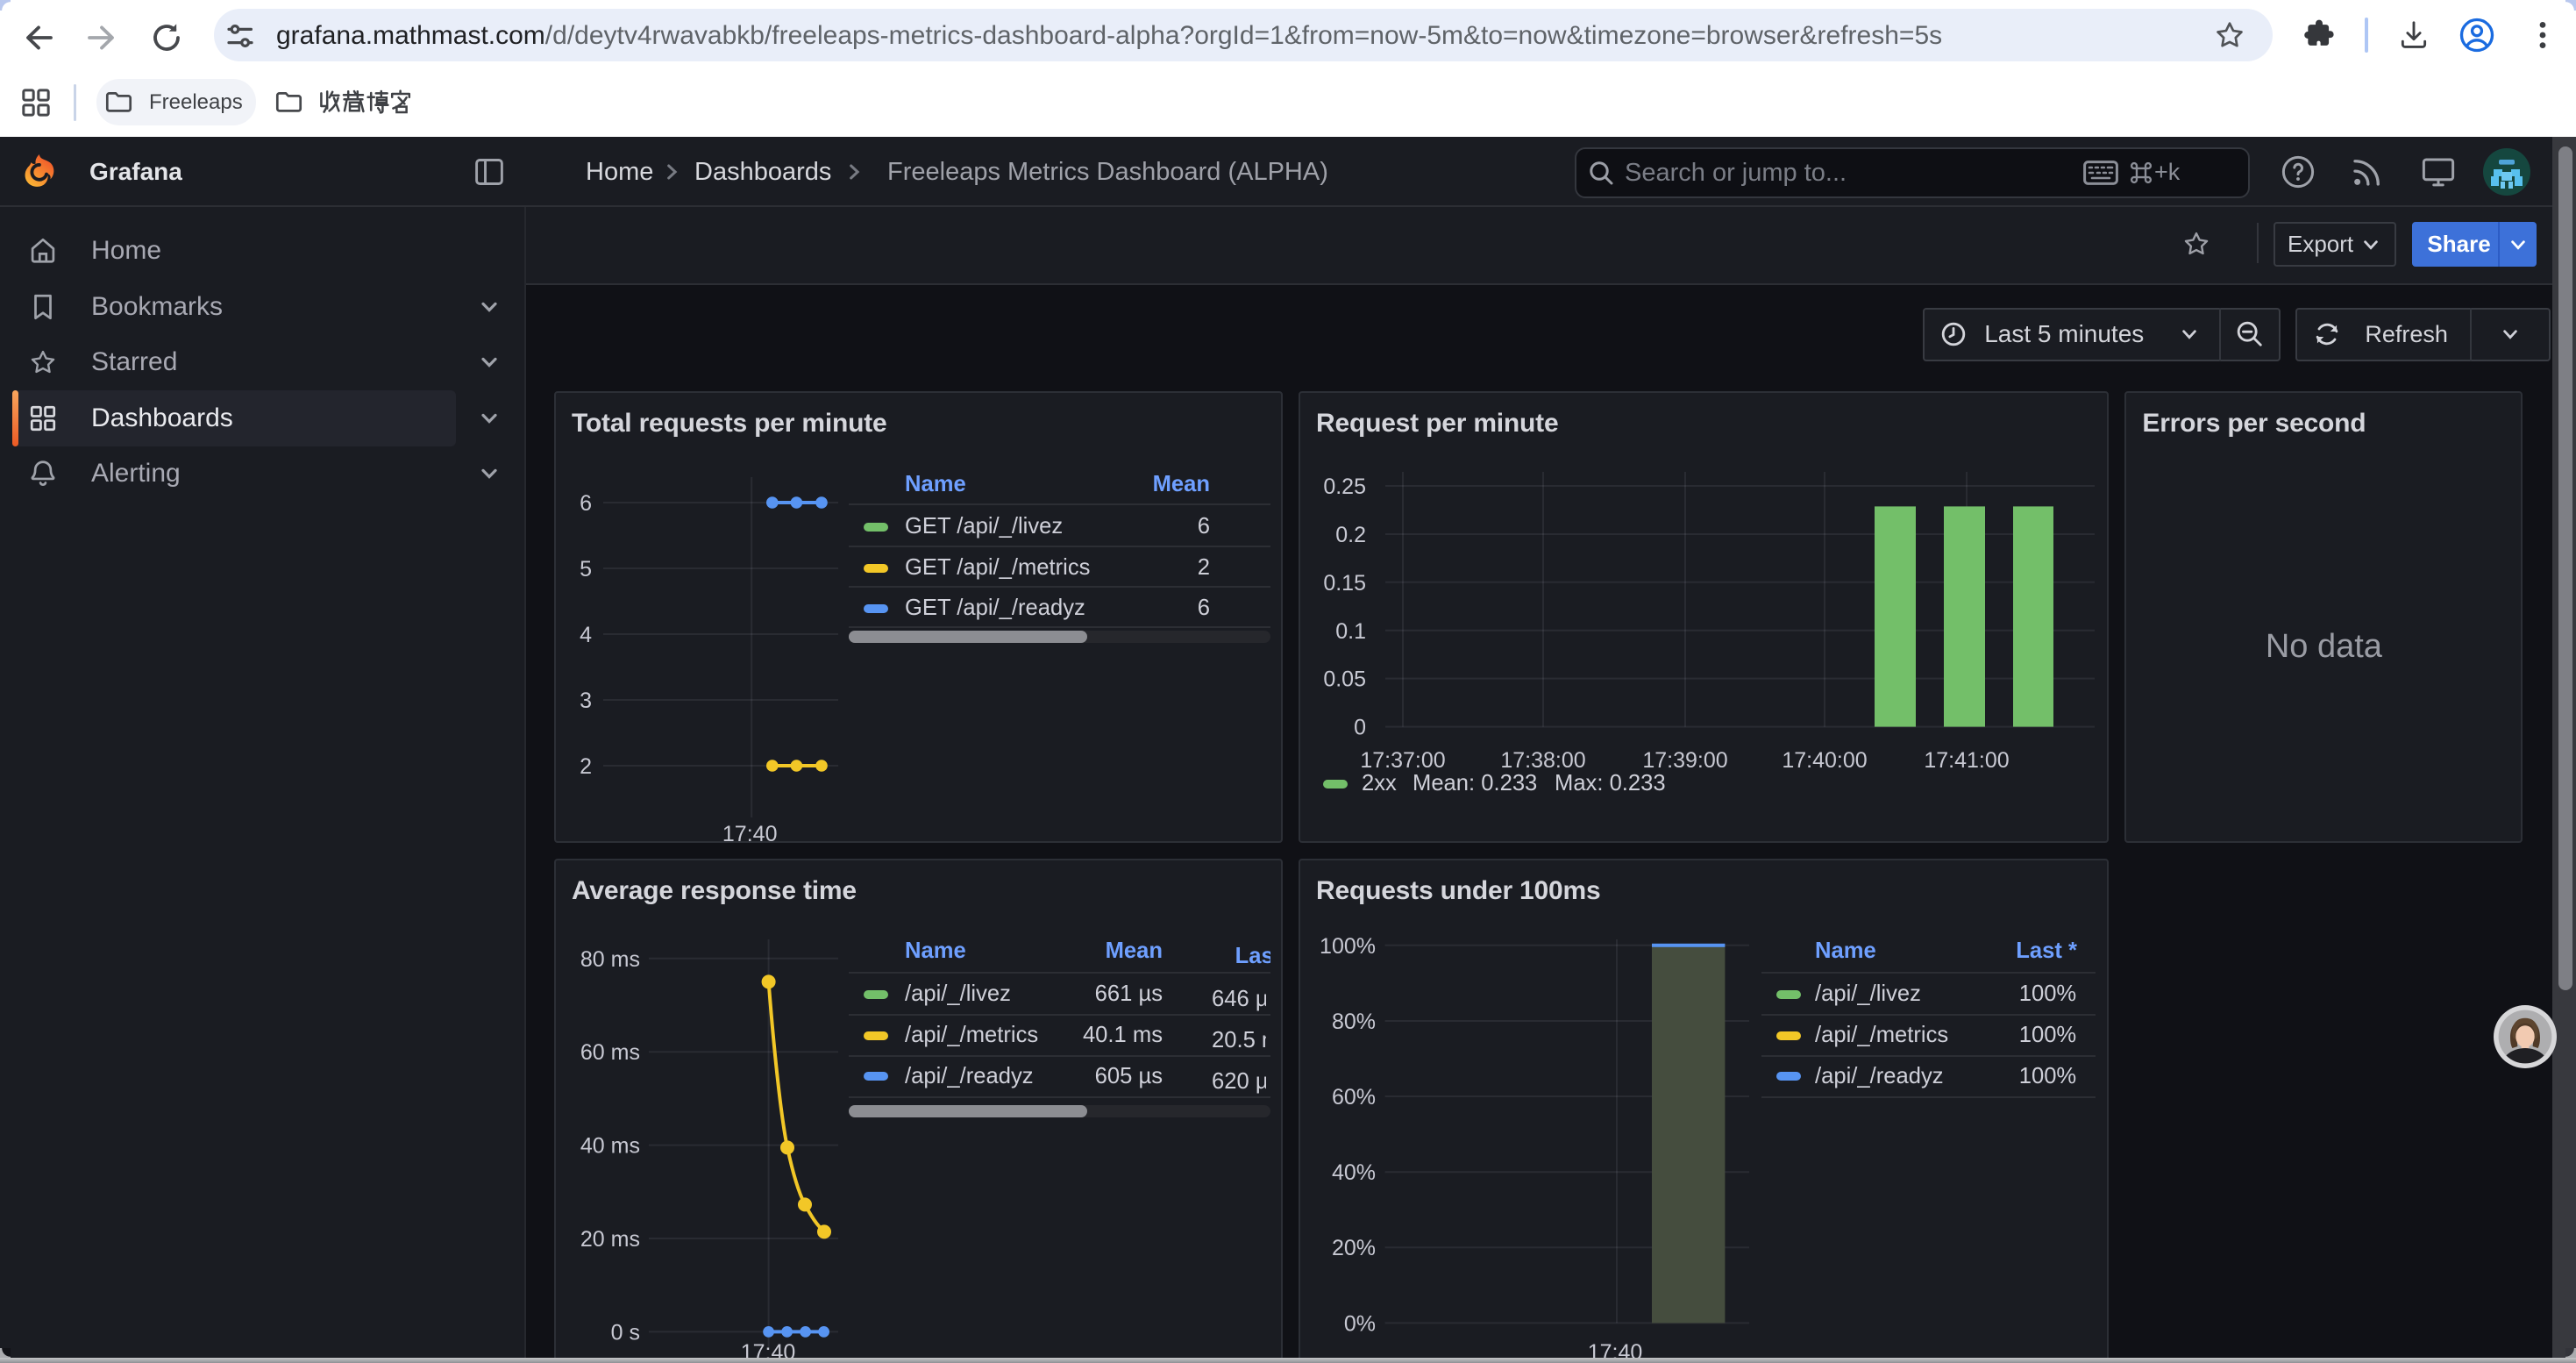 This screenshot has height=1363, width=2576. What do you see at coordinates (586, 635) in the screenshot?
I see `svg-text: 4` at bounding box center [586, 635].